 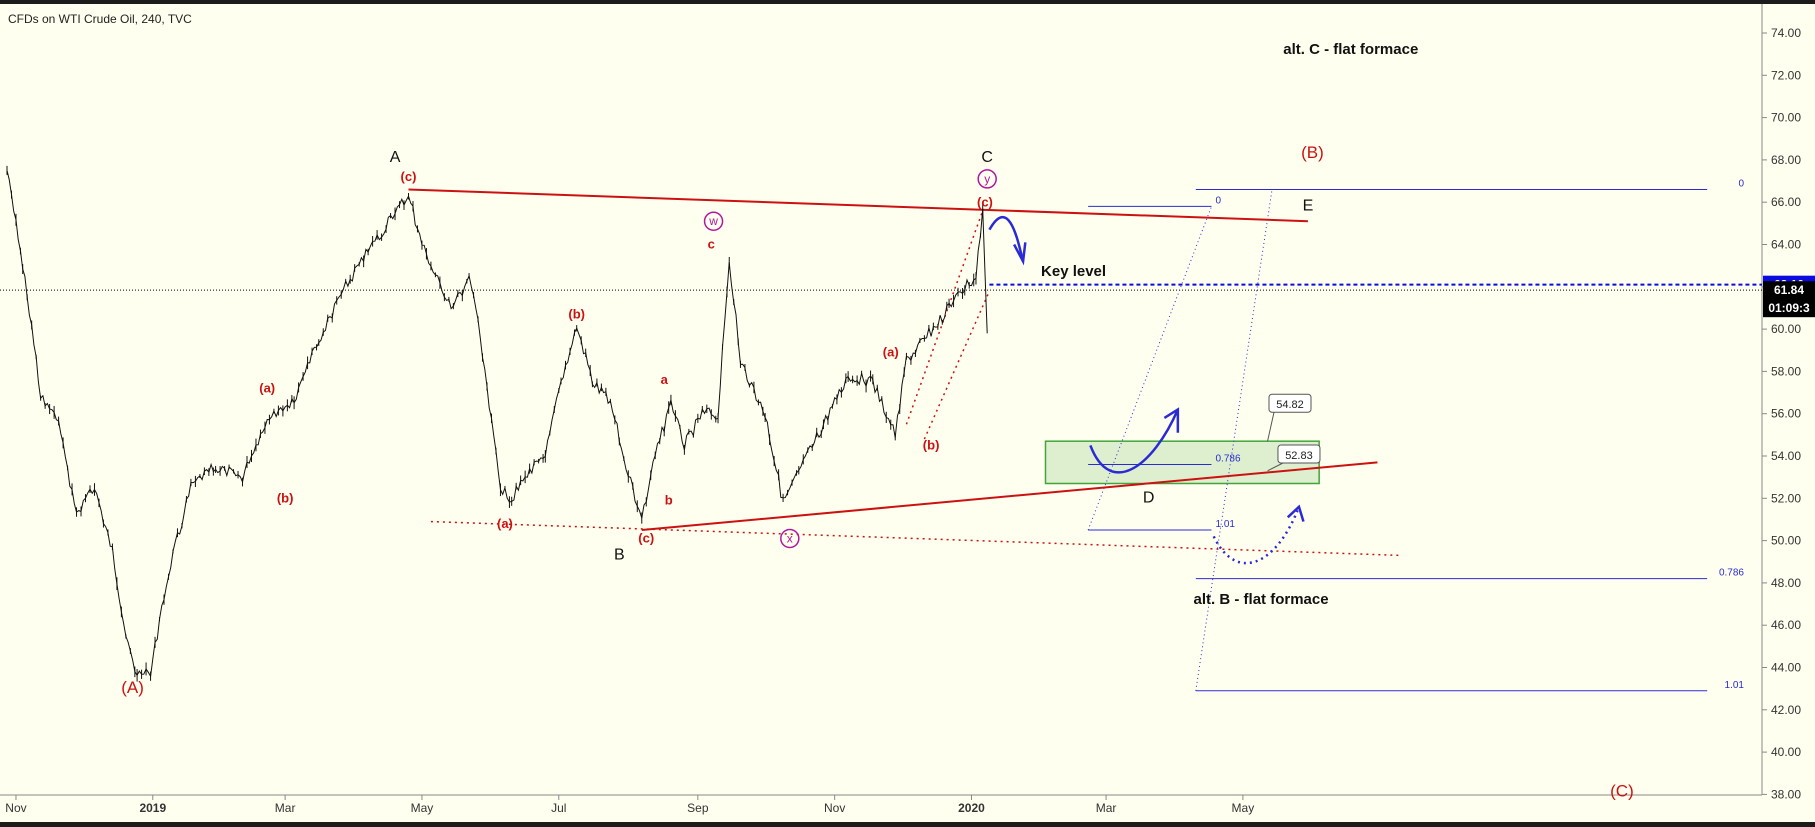 I want to click on price-callout-1-label: 54.82, so click(x=1290, y=405).